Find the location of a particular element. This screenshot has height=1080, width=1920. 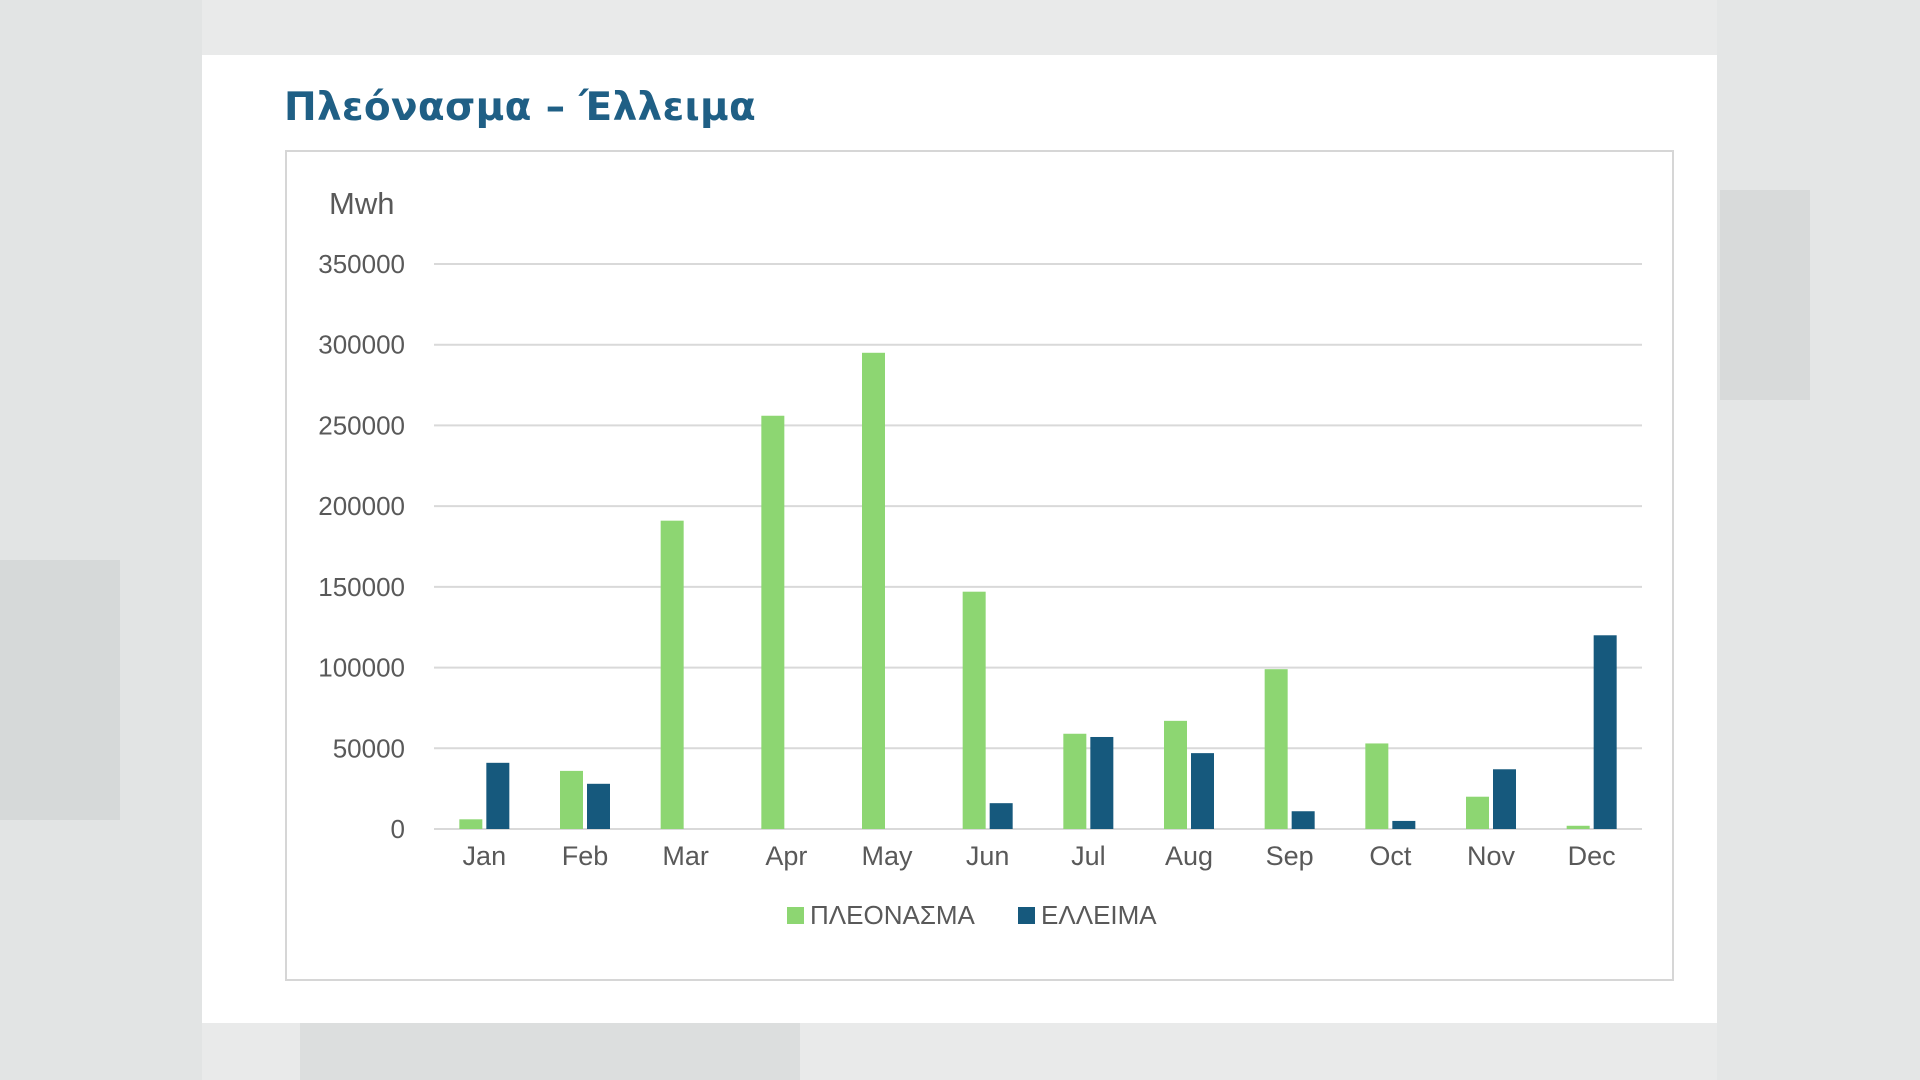

x-tick-label: Apr is located at coordinates (786, 856).